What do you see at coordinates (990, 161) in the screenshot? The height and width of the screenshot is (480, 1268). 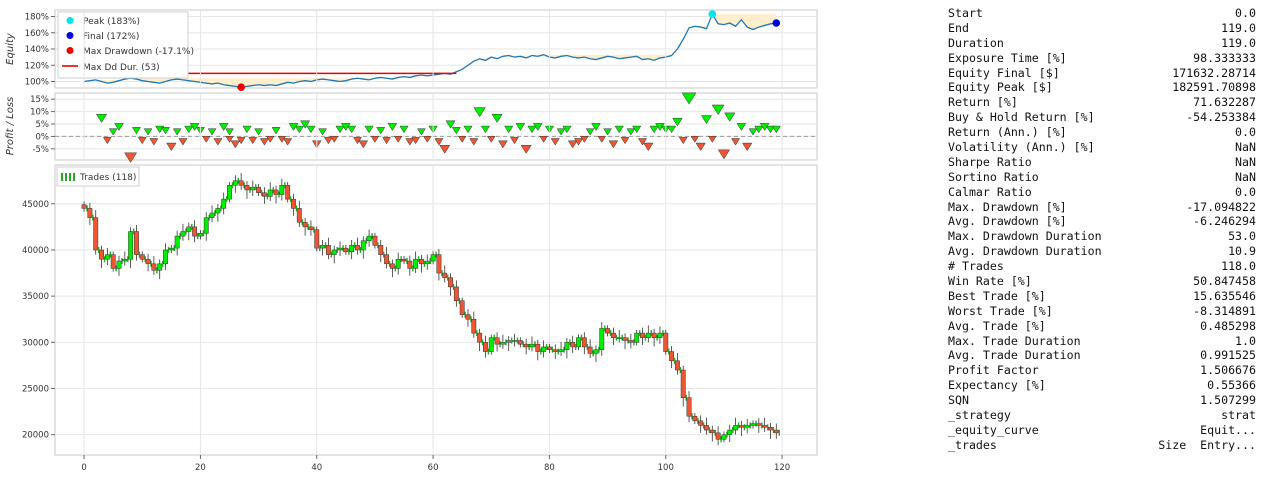 I see `stat-key: Sharpe Ratio` at bounding box center [990, 161].